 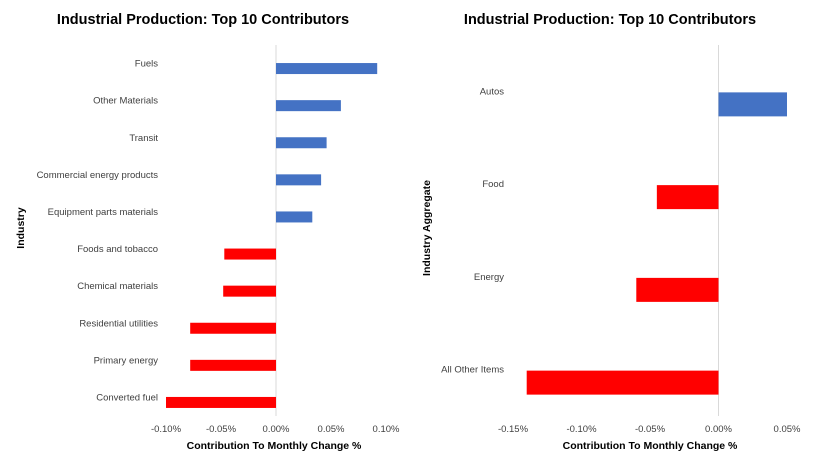 I want to click on x-tick-label: 0.10%, so click(x=386, y=429).